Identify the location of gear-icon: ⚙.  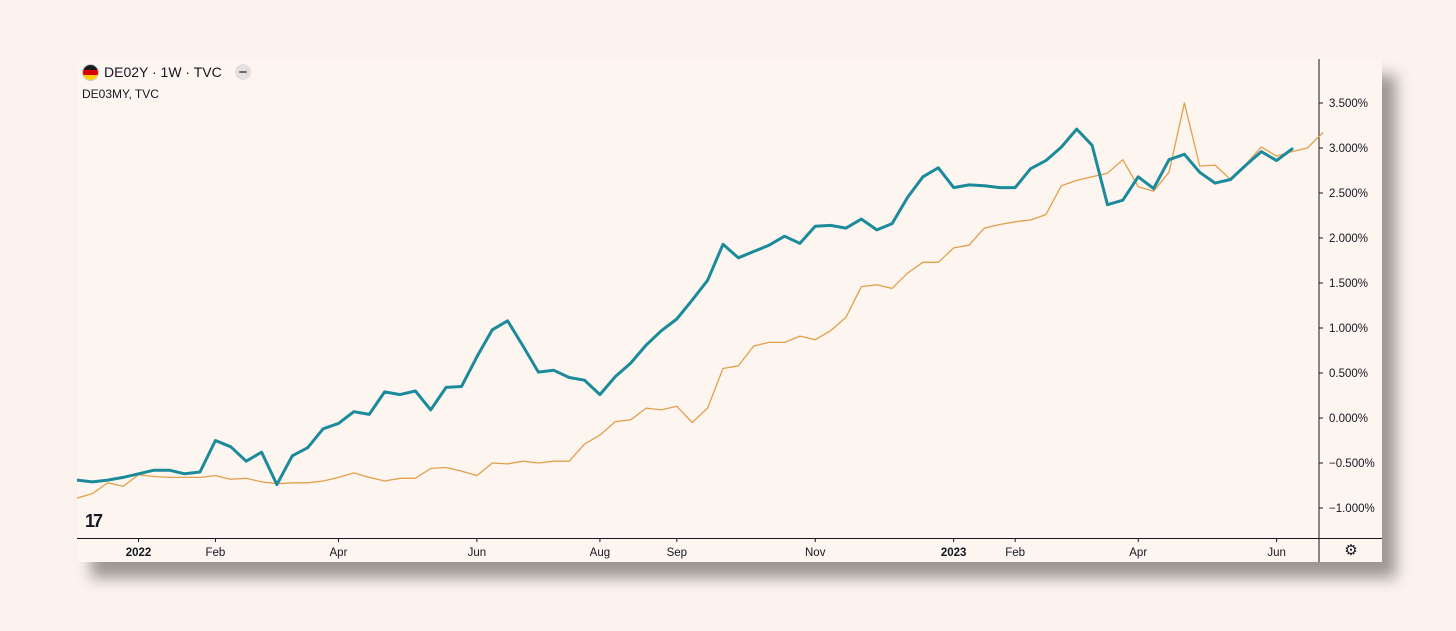
(1351, 550).